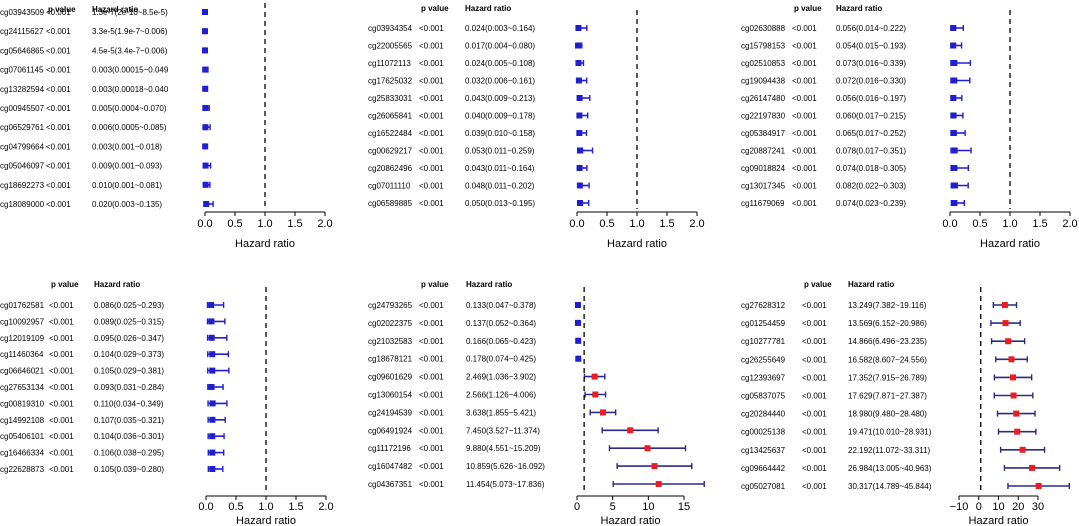 The width and height of the screenshot is (1079, 526). What do you see at coordinates (871, 63) in the screenshot?
I see `row-hazard-ratio: 0.073(0.016~0.339)` at bounding box center [871, 63].